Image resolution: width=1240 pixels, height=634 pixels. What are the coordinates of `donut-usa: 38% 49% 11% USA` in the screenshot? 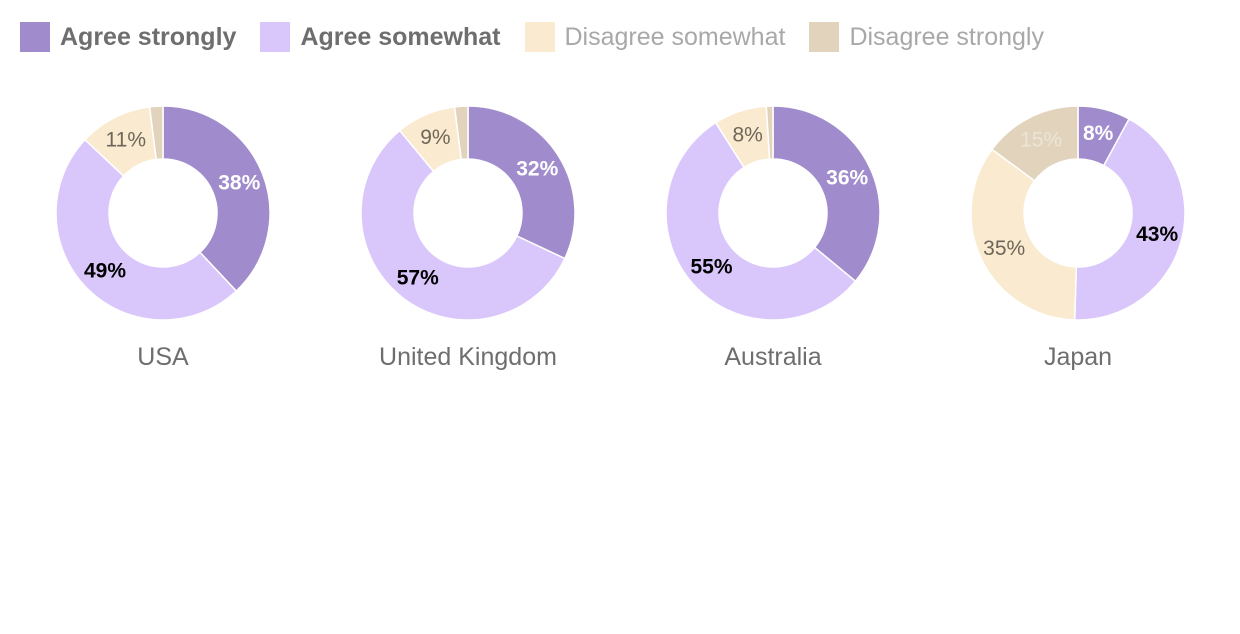 It's located at (163, 238).